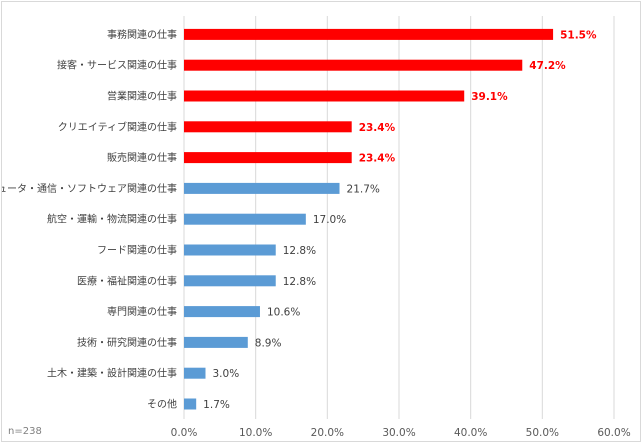 This screenshot has width=644, height=445. What do you see at coordinates (162, 404) in the screenshot?
I see `category-label-12: その他` at bounding box center [162, 404].